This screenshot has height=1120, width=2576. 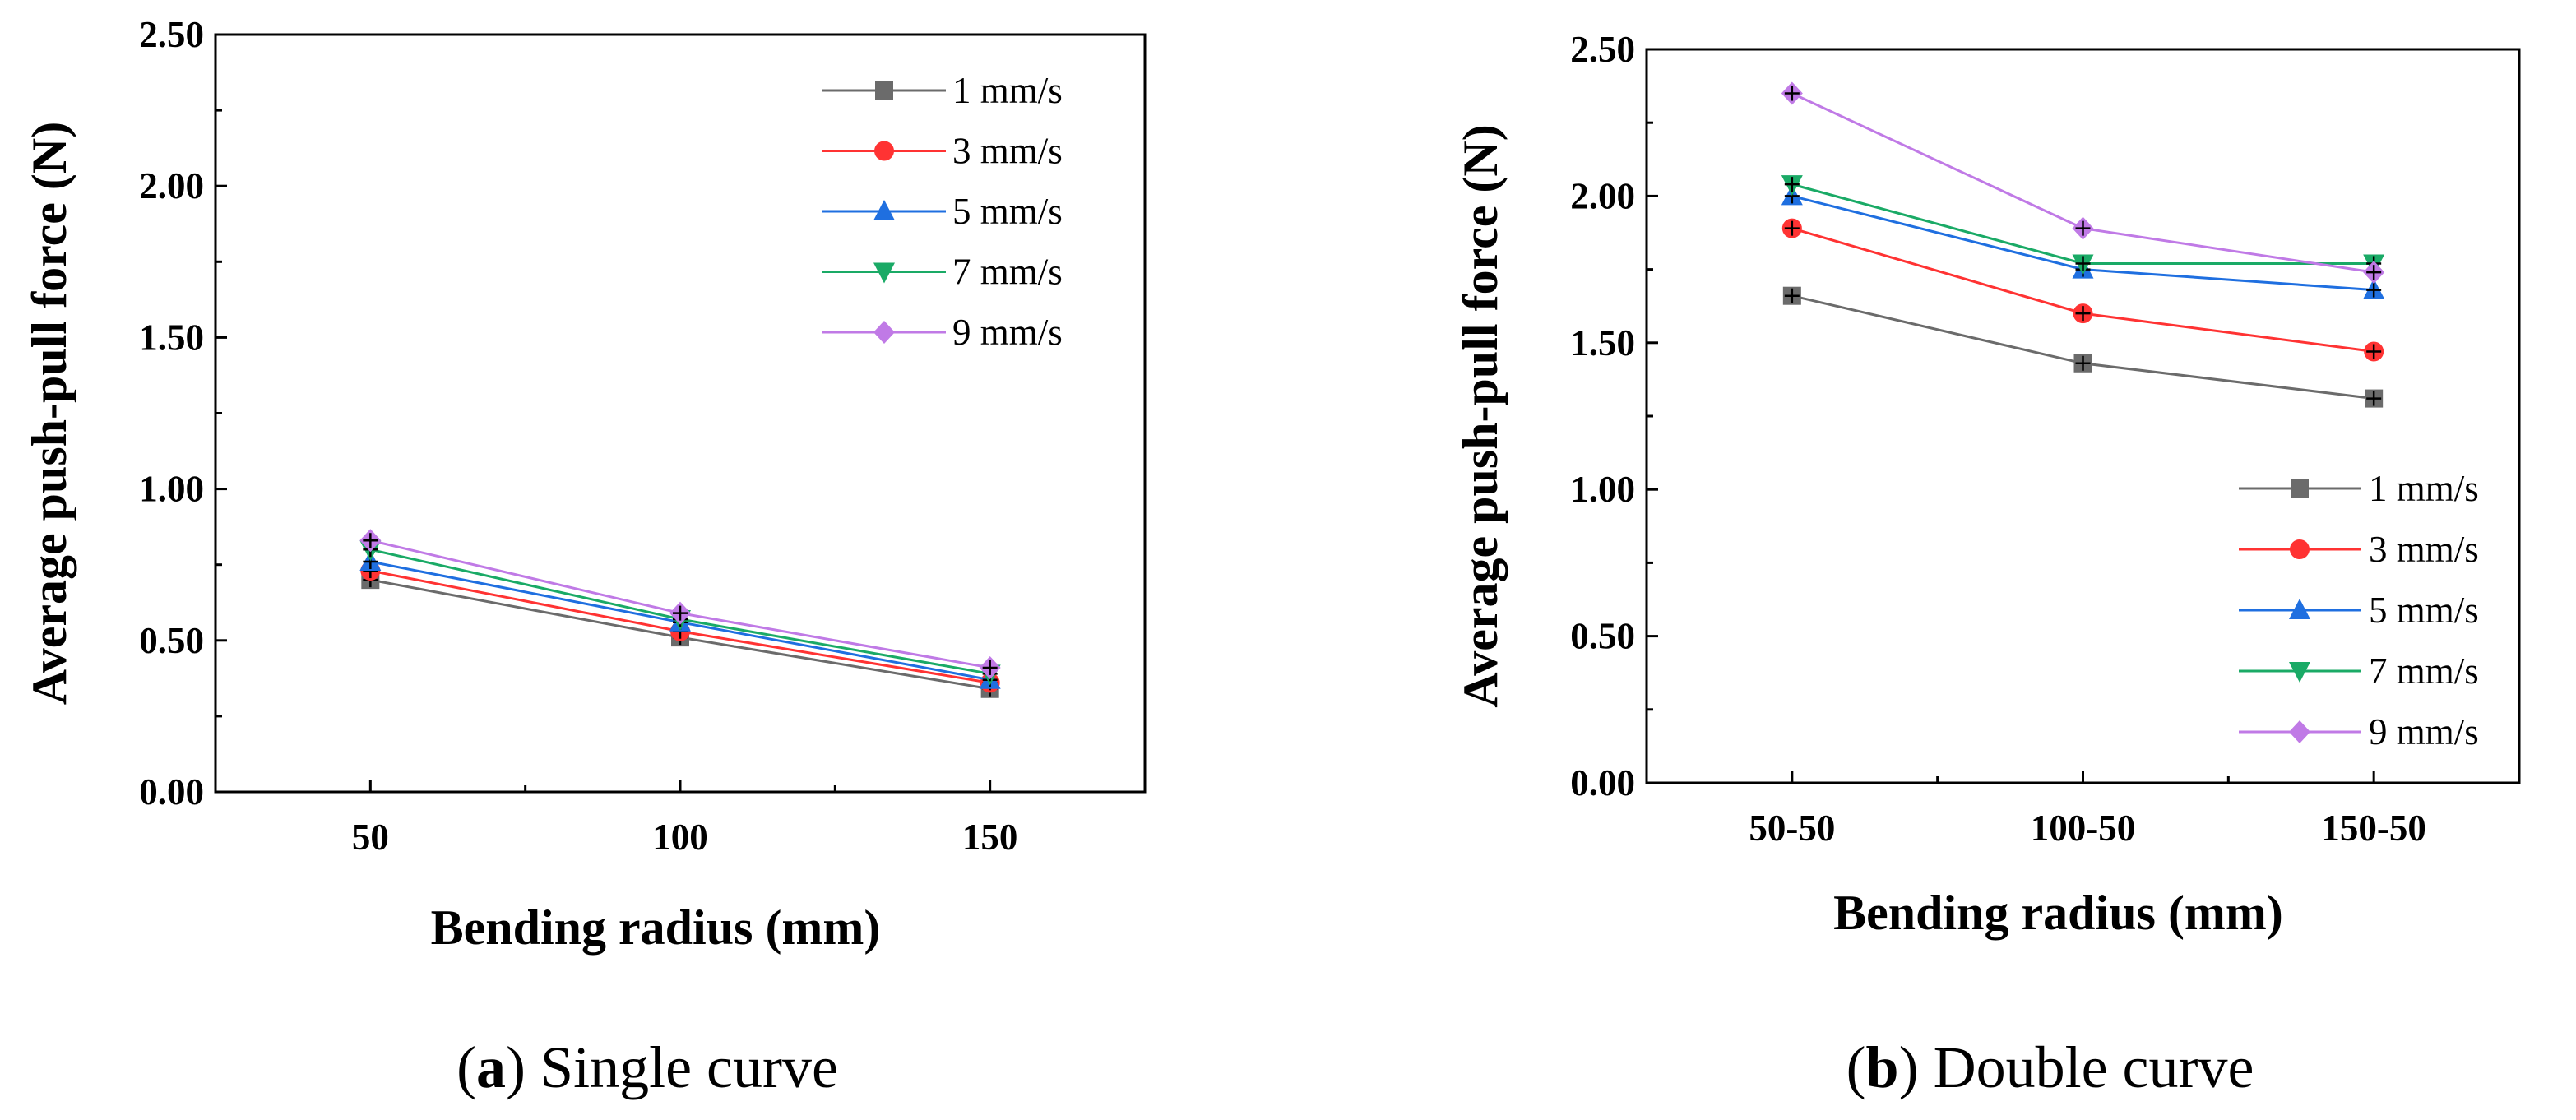 I want to click on caption: (b) Double curve, so click(x=2050, y=1067).